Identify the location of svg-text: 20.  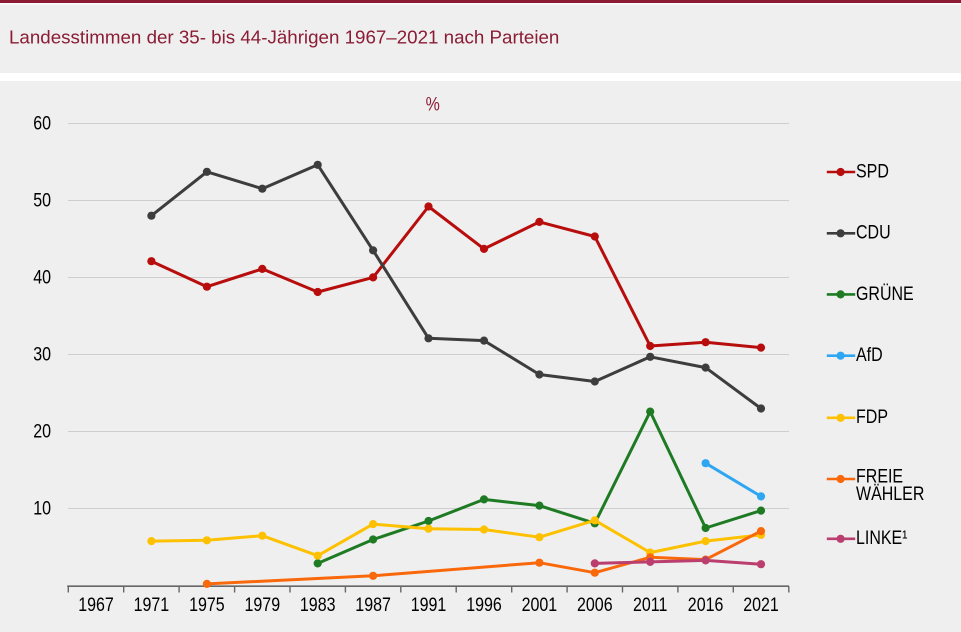
(42, 431).